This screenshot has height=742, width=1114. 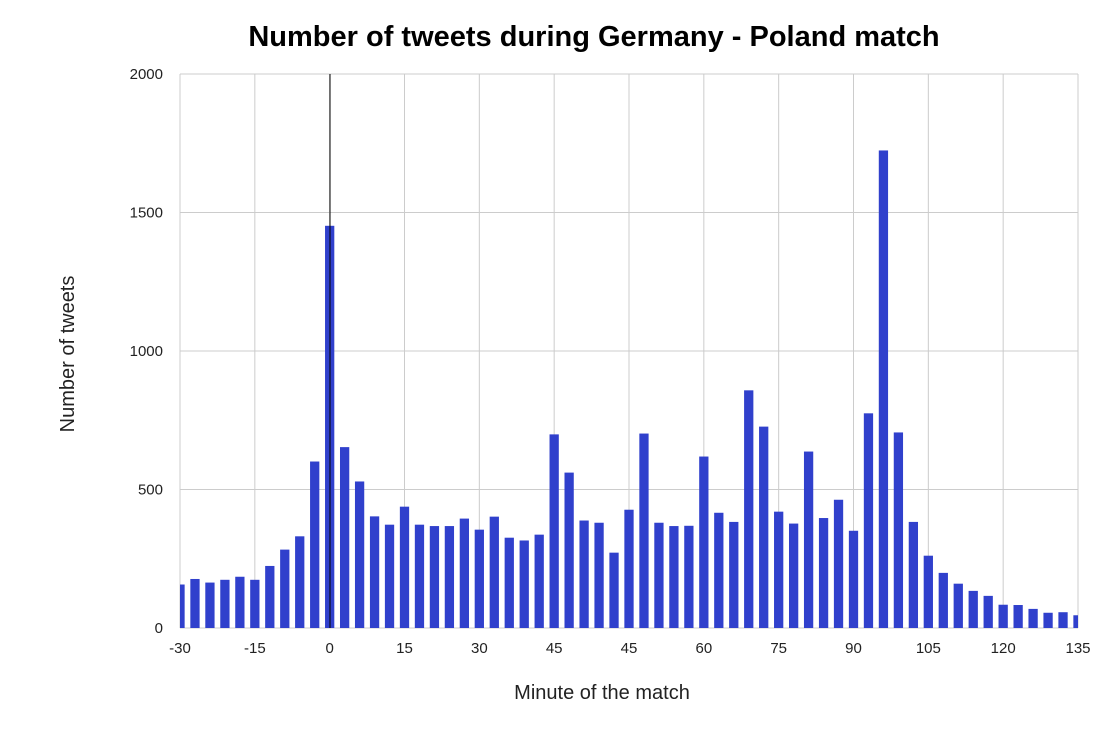 I want to click on y-axis-title: Number of tweets, so click(x=68, y=354).